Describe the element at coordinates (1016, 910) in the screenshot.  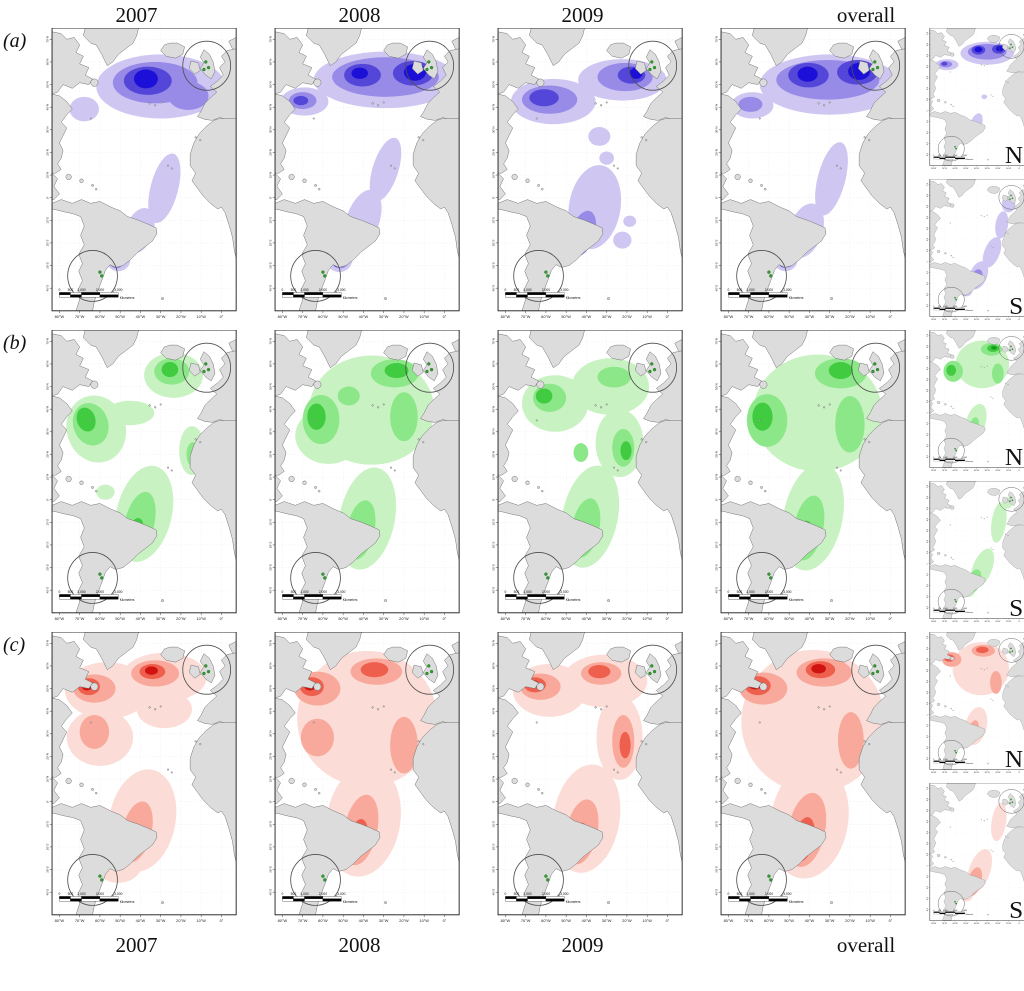
I see `svg-text: S` at that location.